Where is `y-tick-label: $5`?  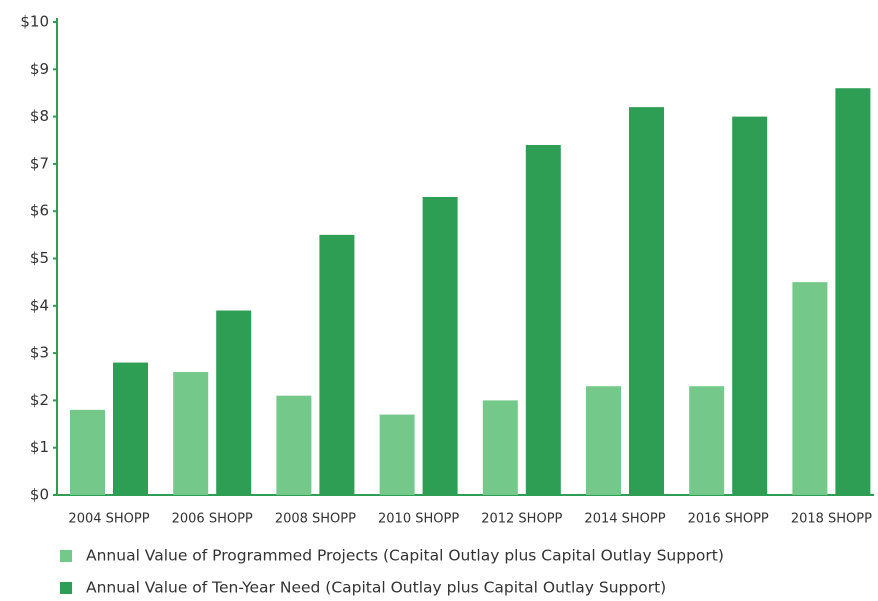
y-tick-label: $5 is located at coordinates (39, 258).